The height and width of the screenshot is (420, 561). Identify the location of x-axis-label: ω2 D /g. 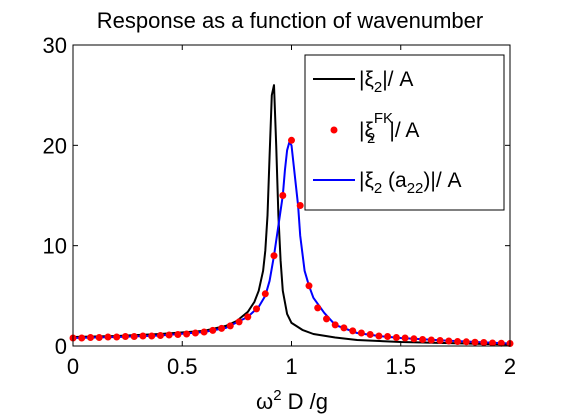
(292, 400).